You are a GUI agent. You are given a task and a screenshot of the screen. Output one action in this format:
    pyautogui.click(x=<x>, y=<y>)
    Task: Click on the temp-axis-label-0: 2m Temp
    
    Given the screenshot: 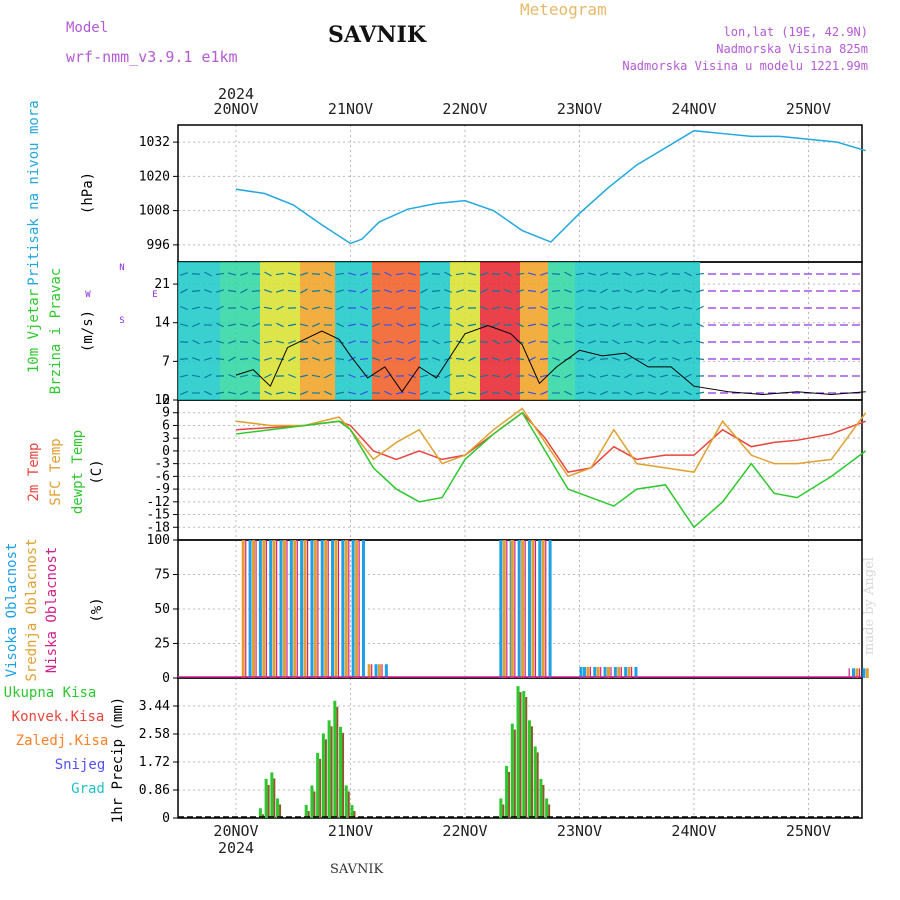 What is the action you would take?
    pyautogui.click(x=34, y=471)
    